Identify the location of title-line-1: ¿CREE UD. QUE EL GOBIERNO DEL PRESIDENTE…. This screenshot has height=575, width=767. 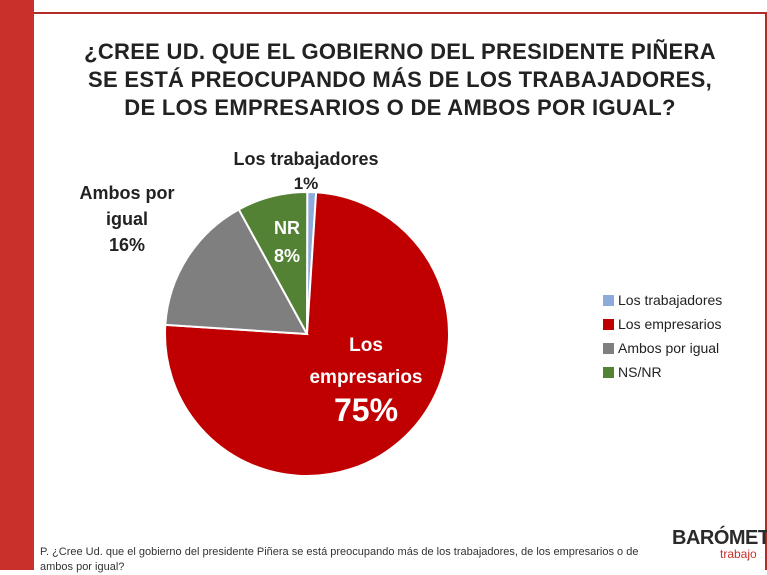
(400, 51).